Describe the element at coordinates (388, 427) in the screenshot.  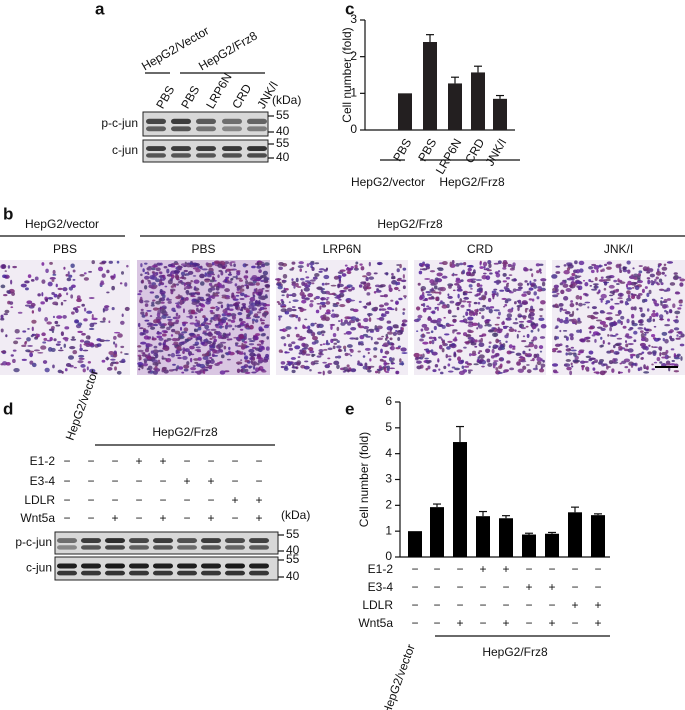
I see `y-tick-label: 5` at that location.